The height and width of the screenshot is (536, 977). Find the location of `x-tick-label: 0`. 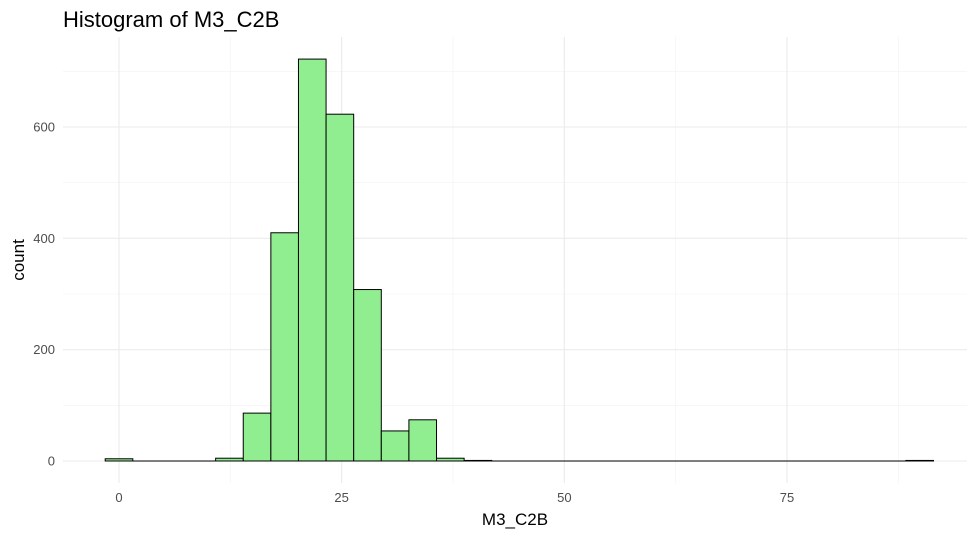

x-tick-label: 0 is located at coordinates (118, 497).